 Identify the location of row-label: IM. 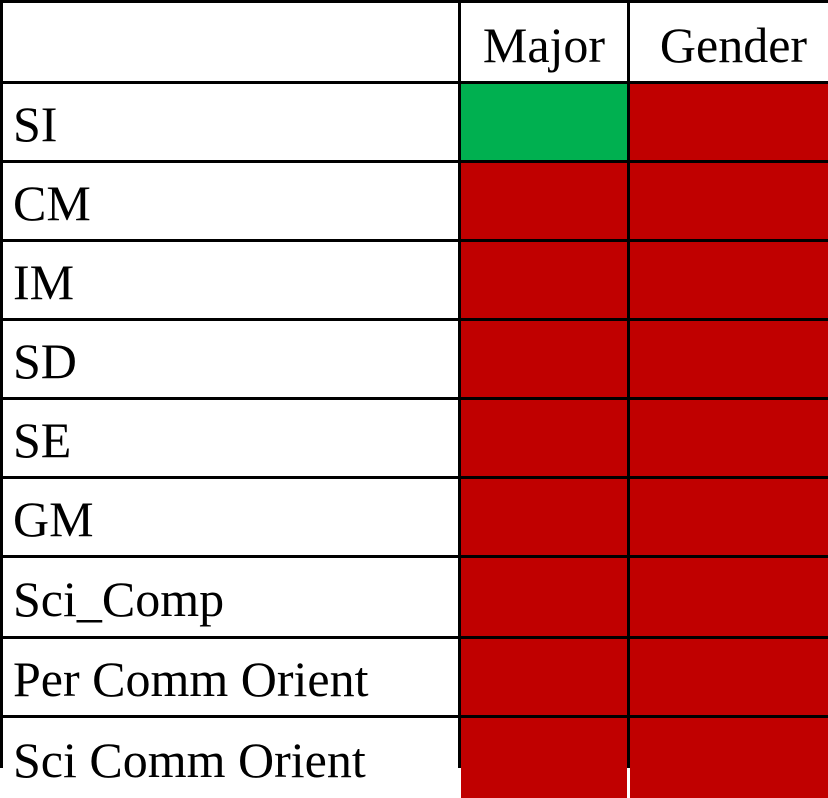
(230, 280).